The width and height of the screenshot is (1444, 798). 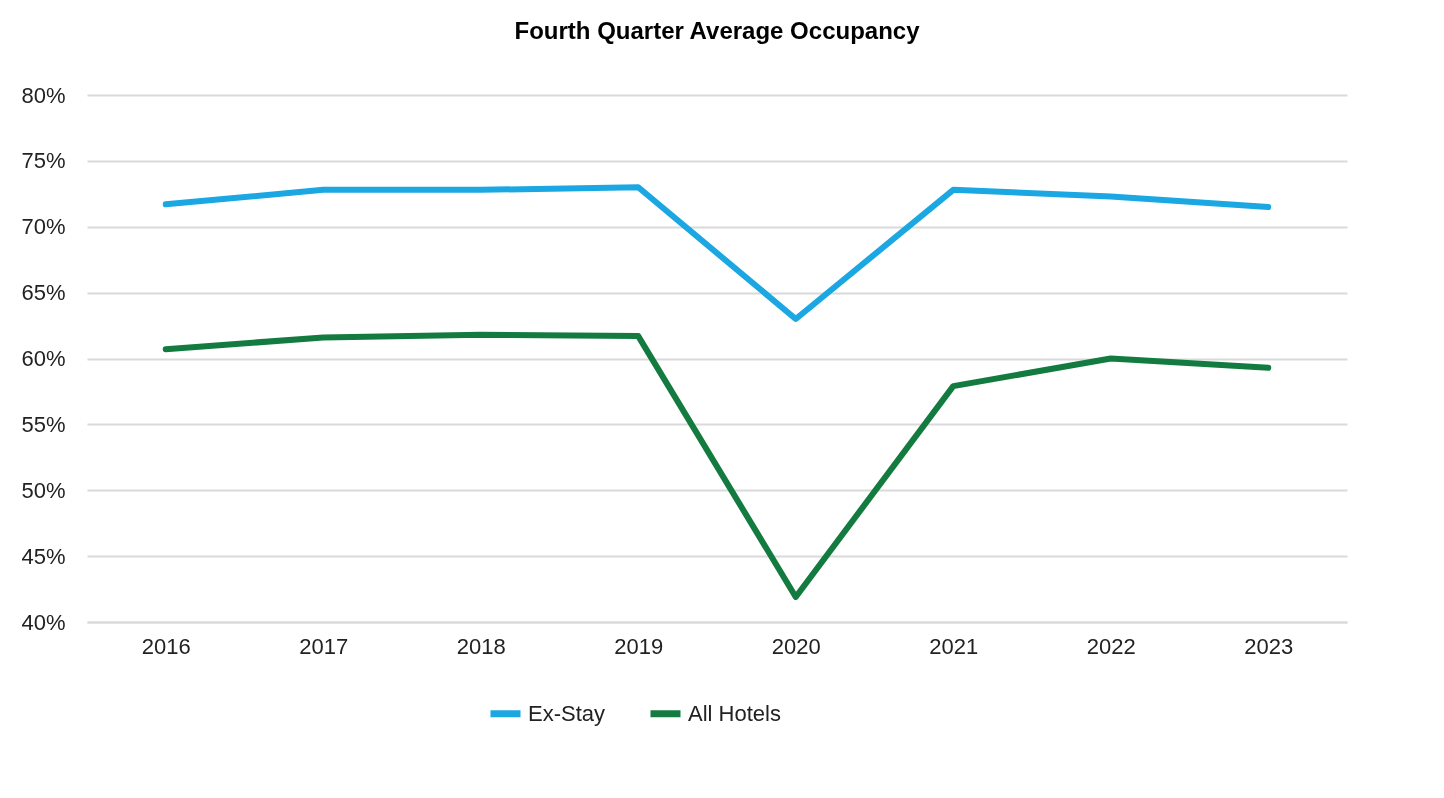 What do you see at coordinates (734, 713) in the screenshot?
I see `legend-label: All Hotels` at bounding box center [734, 713].